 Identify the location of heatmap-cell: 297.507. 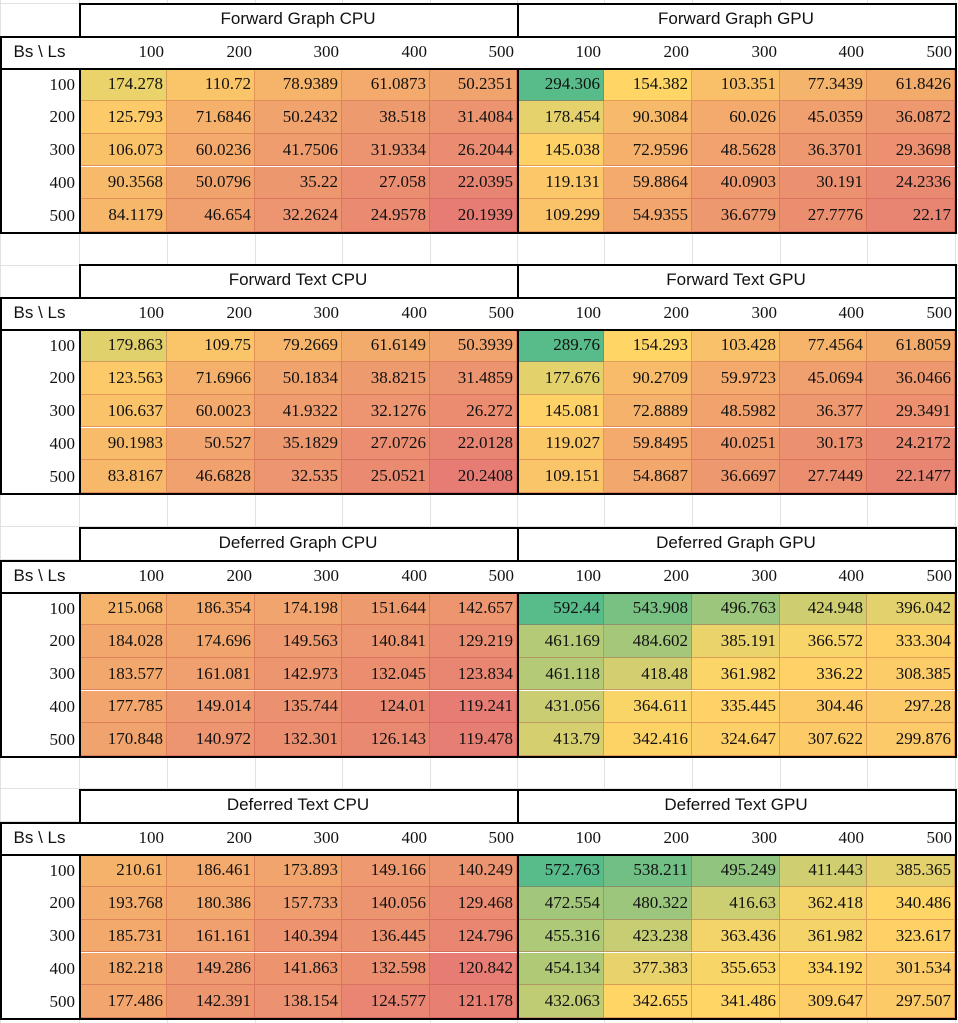
(911, 1001).